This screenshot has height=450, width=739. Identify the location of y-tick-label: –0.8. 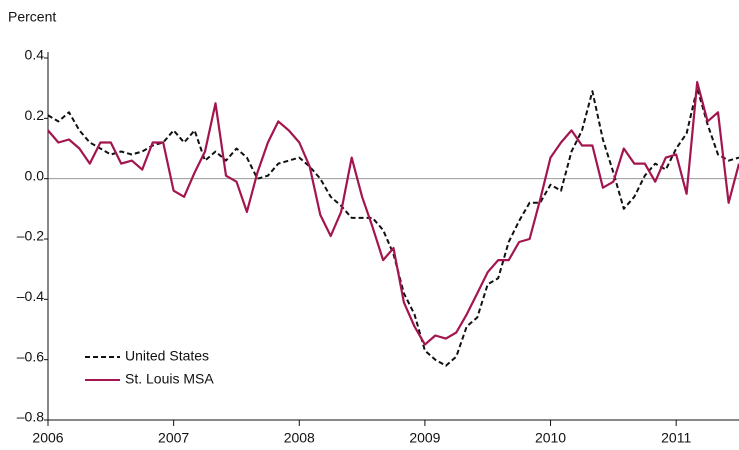
(30, 417).